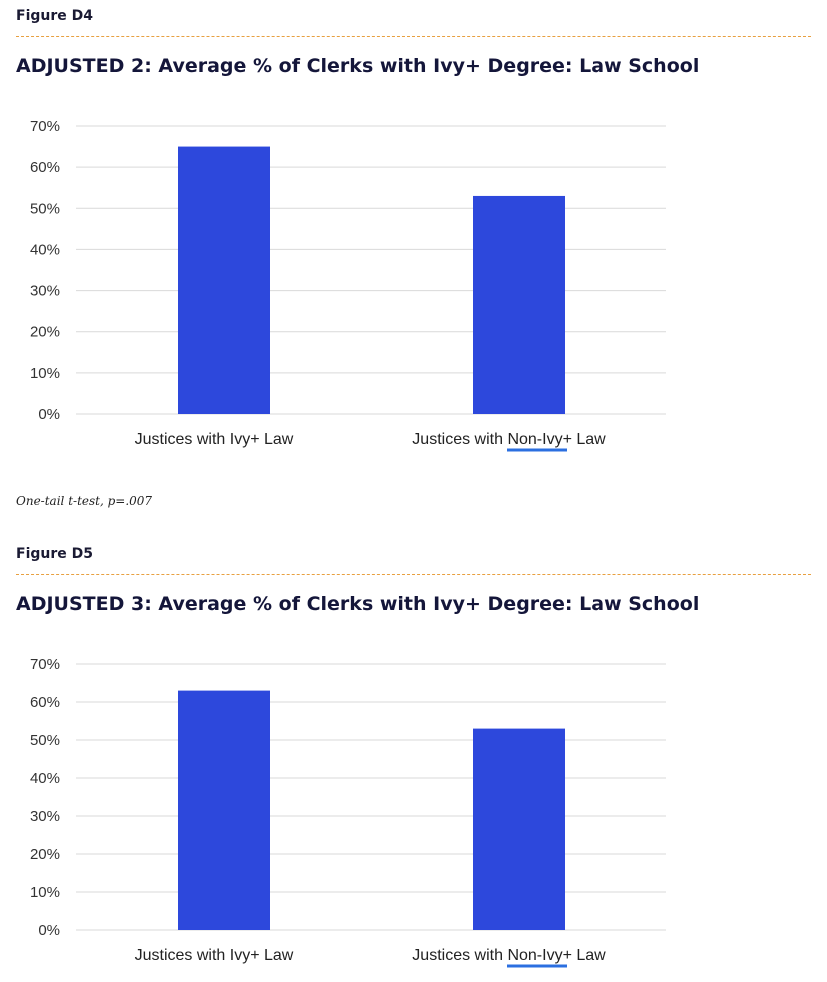 The height and width of the screenshot is (982, 827). Describe the element at coordinates (54, 16) in the screenshot. I see `figure-label: Figure D4` at that location.